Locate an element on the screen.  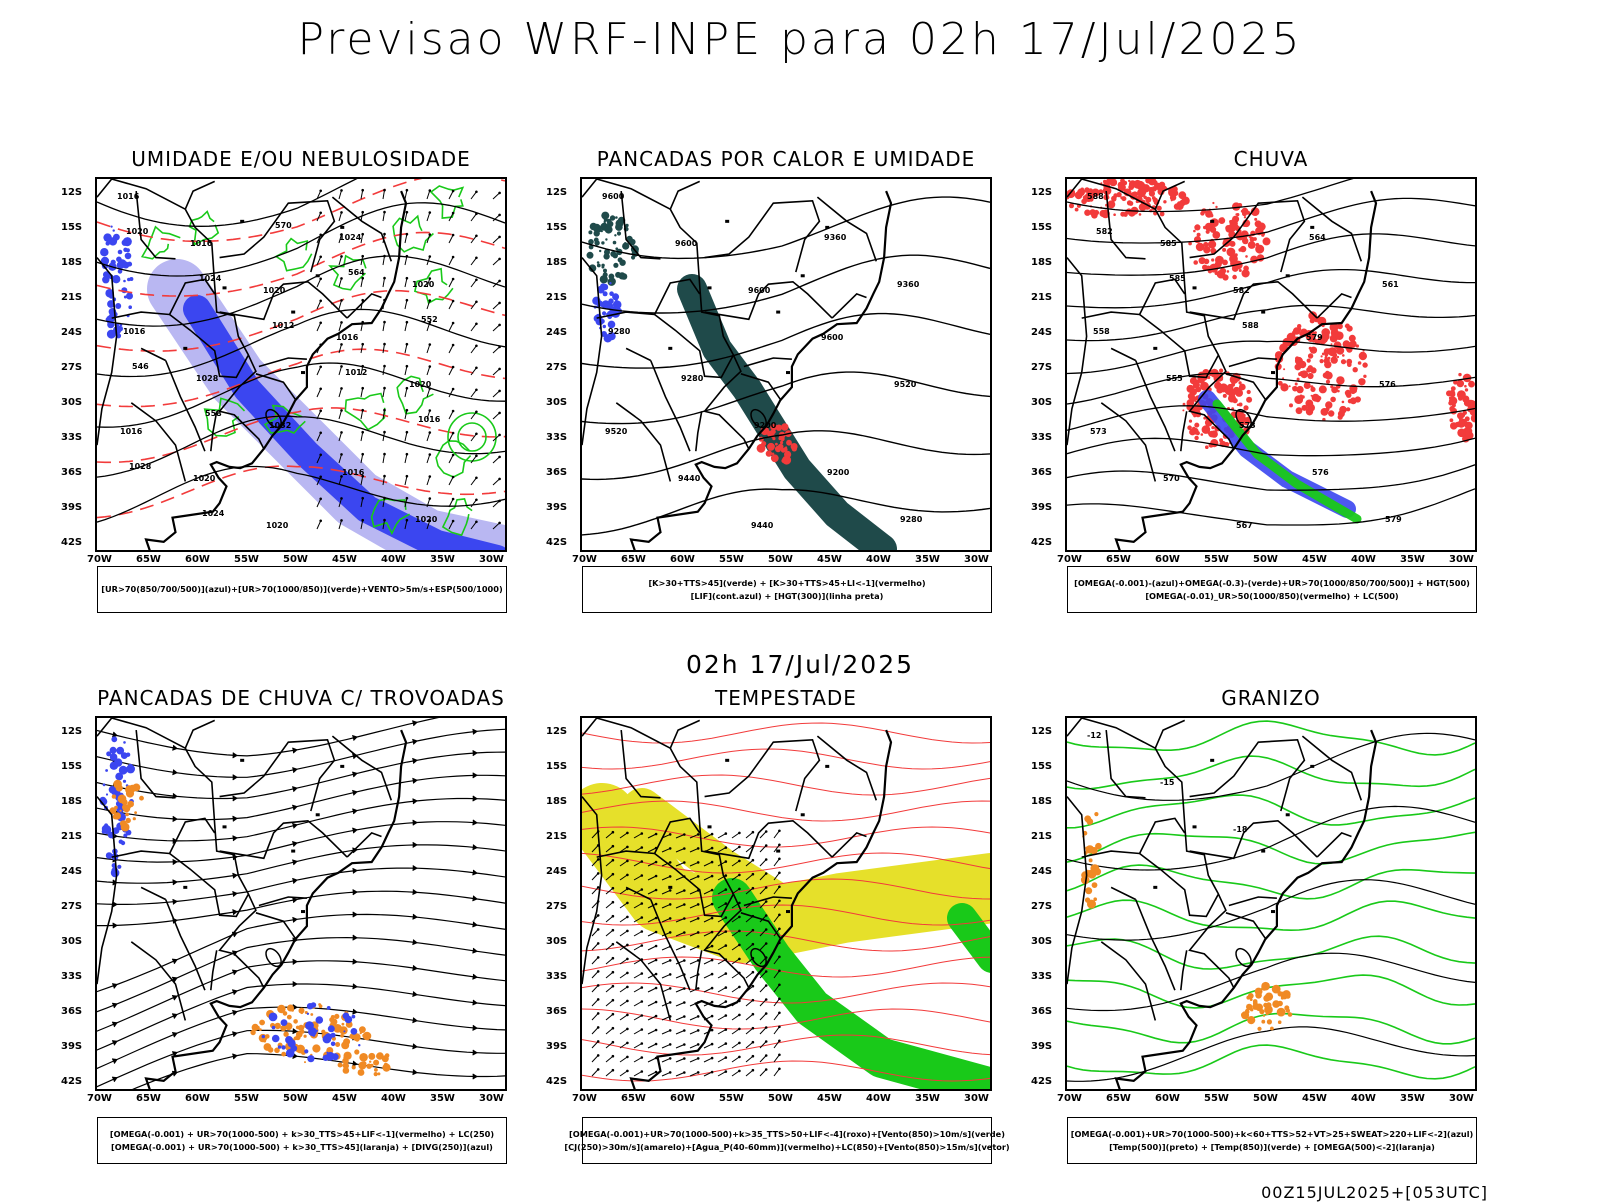
longitude-tick-label: 60W is located at coordinates (197, 1098).